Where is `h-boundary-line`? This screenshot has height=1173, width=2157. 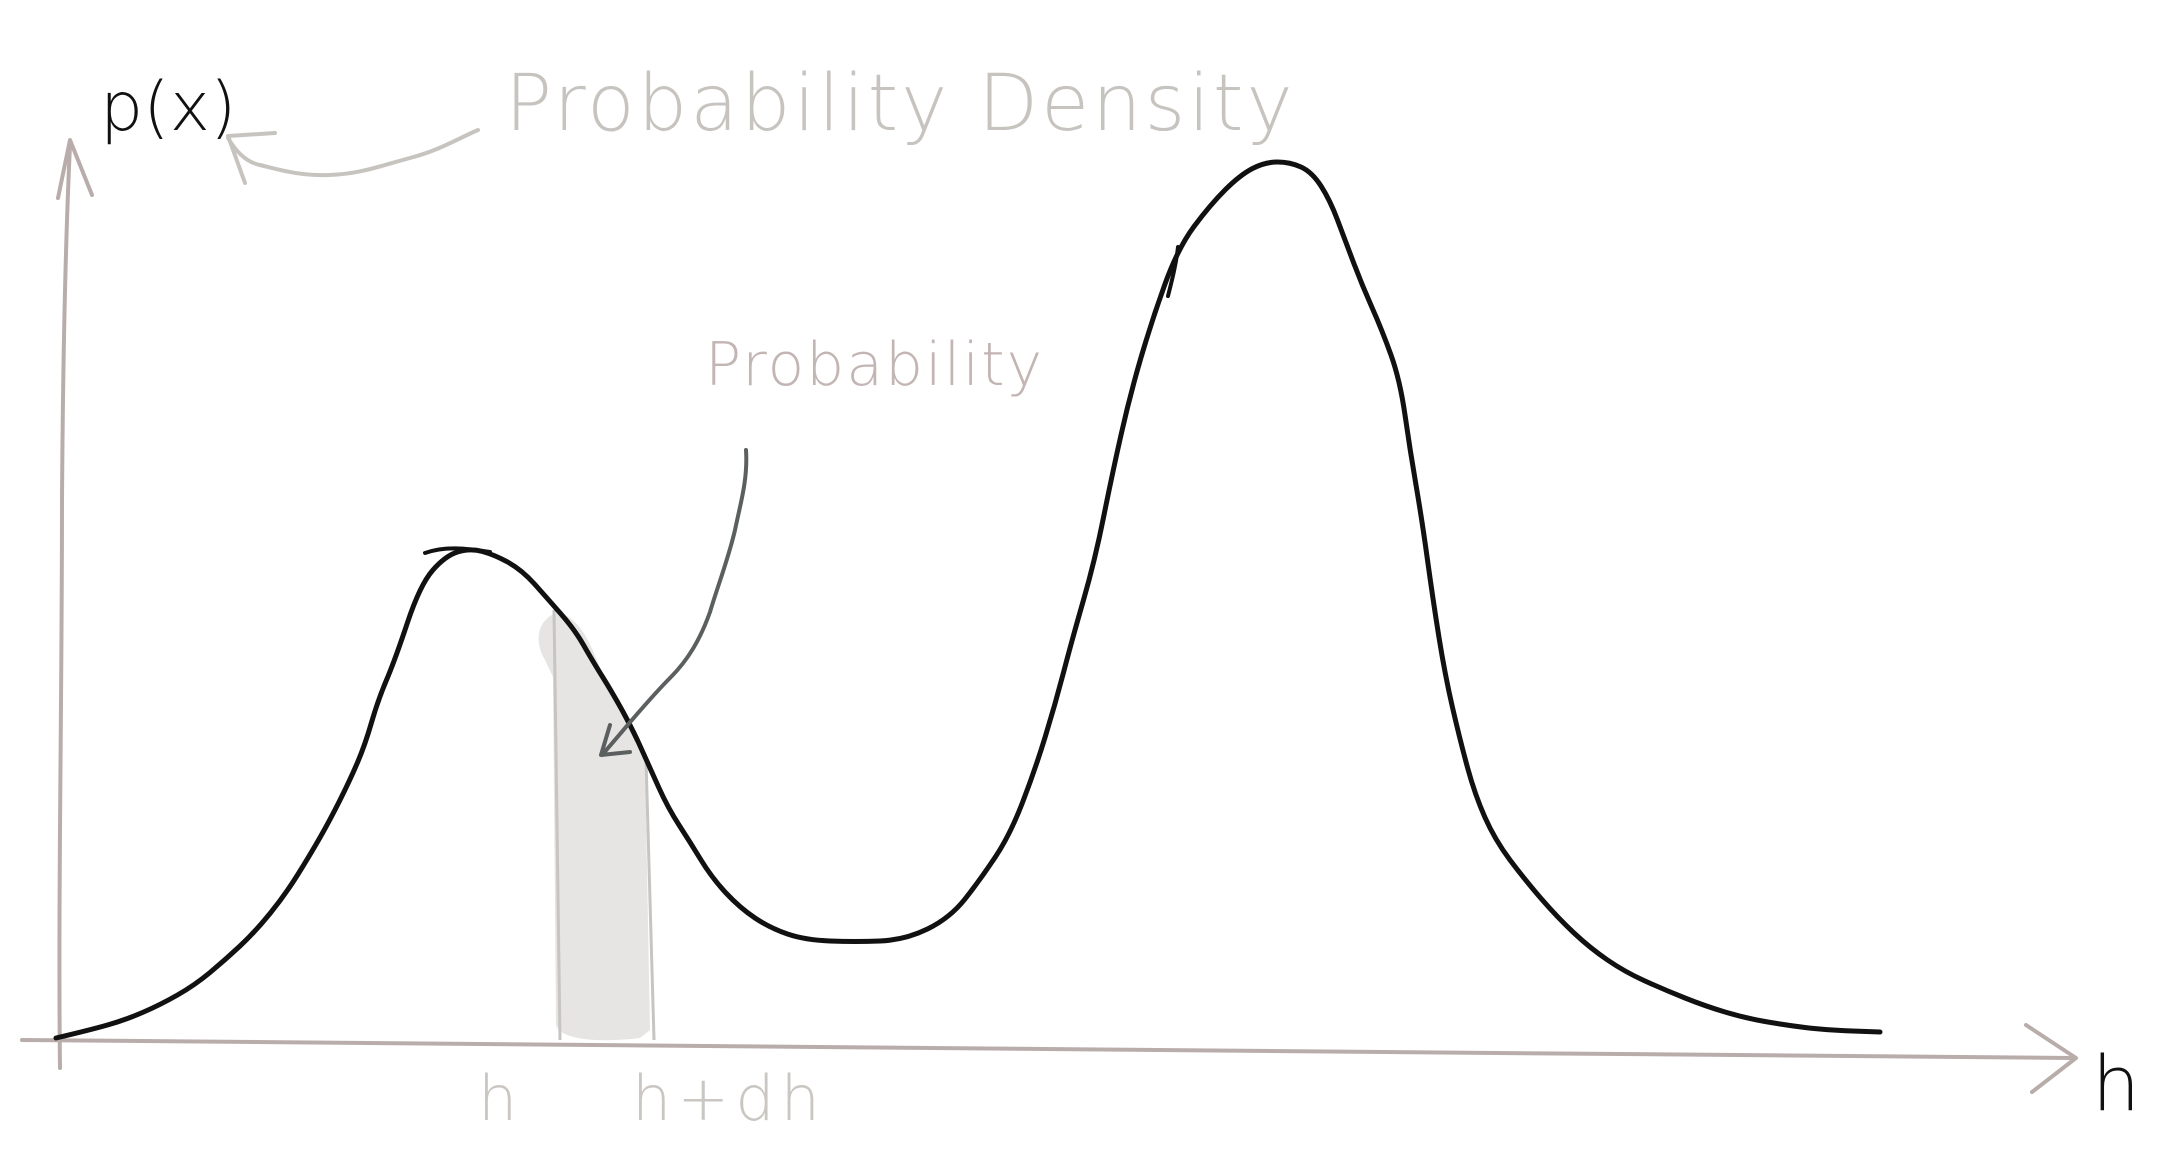
h-boundary-line is located at coordinates (557, 825).